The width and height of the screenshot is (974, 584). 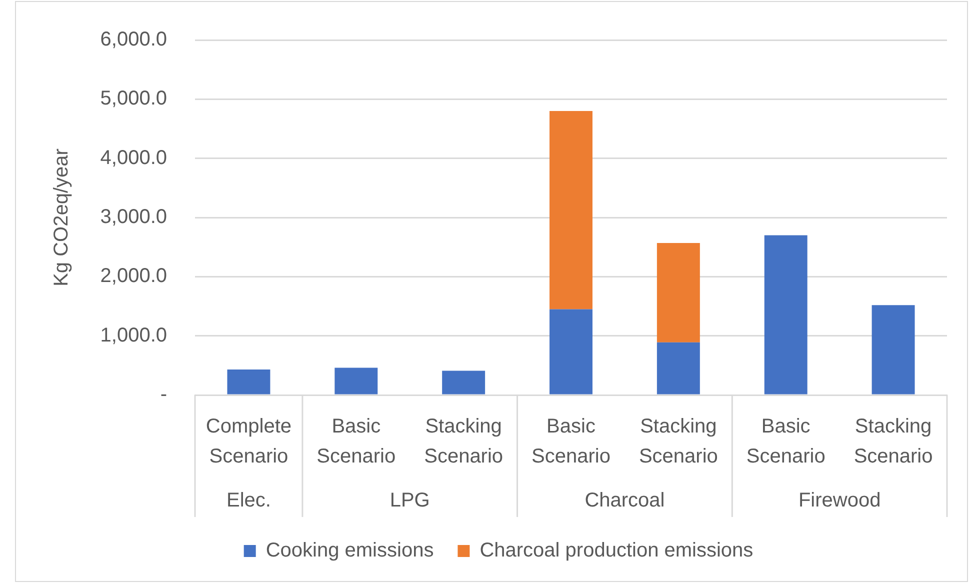 What do you see at coordinates (133, 335) in the screenshot?
I see `y-tick-label: 1,000.0` at bounding box center [133, 335].